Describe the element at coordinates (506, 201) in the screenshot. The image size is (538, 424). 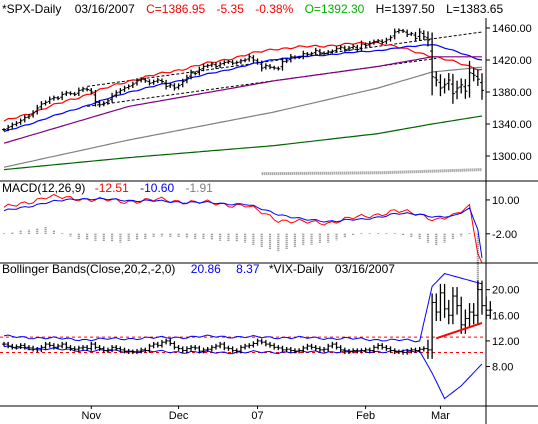
I see `macd-axis-tick-label: 10.00` at that location.